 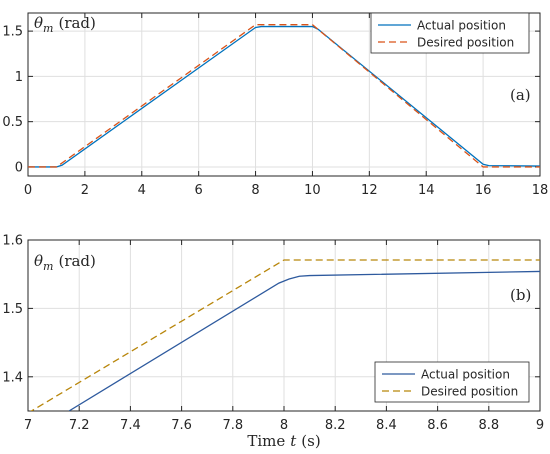 What do you see at coordinates (85, 190) in the screenshot?
I see `x-tick-label: 2` at bounding box center [85, 190].